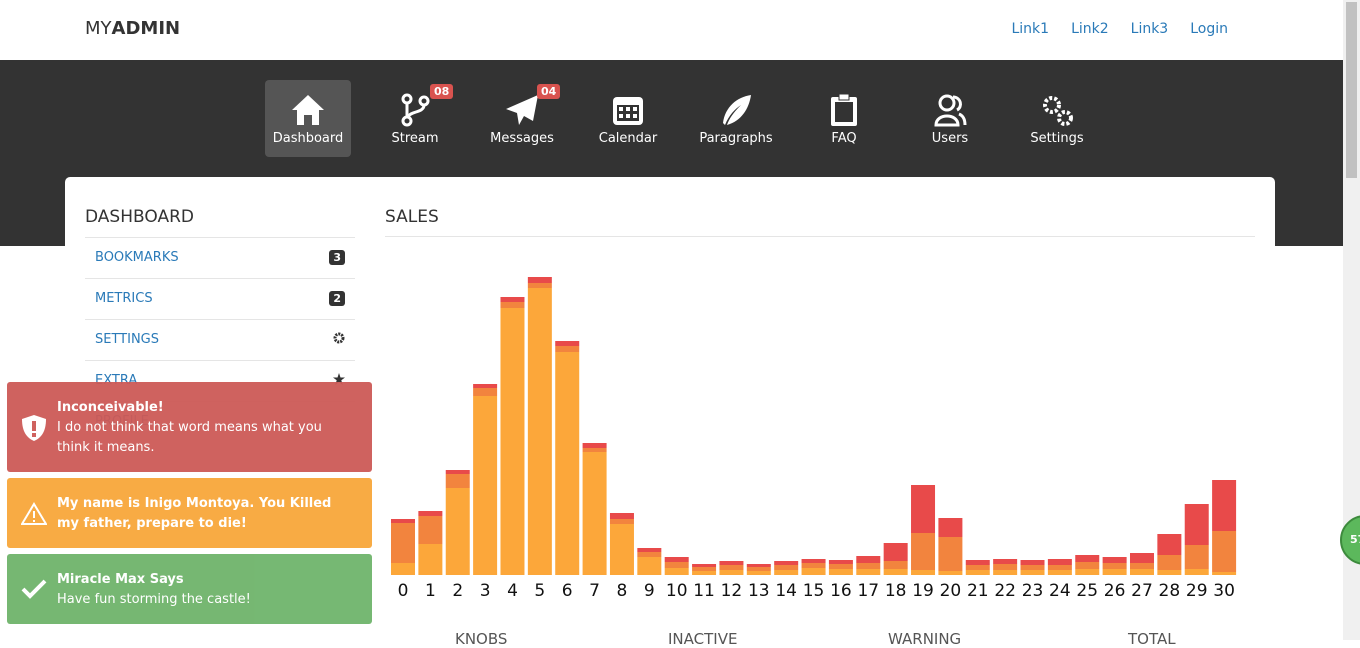  Describe the element at coordinates (403, 591) in the screenshot. I see `x-tick-label: 0` at that location.